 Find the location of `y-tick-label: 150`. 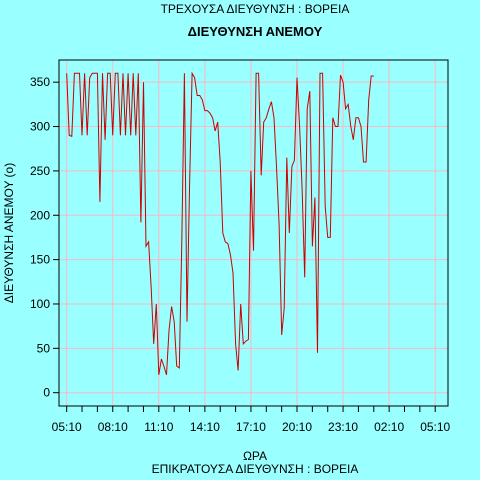

y-tick-label: 150 is located at coordinates (40, 260).